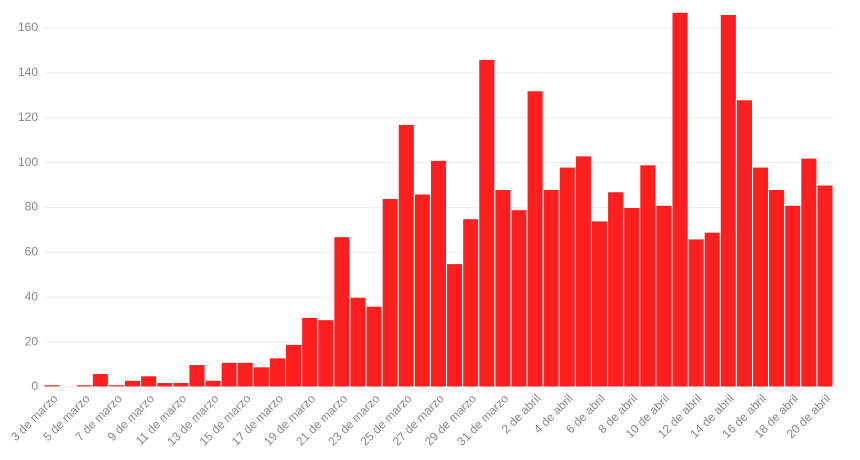 The image size is (860, 460). I want to click on y-tick-label: 0, so click(34, 386).